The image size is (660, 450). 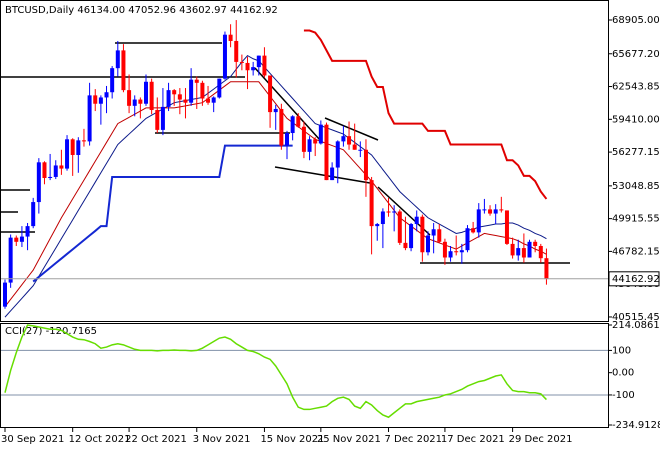 I want to click on x-tick-label: 25 Nov 2021, so click(x=349, y=439).